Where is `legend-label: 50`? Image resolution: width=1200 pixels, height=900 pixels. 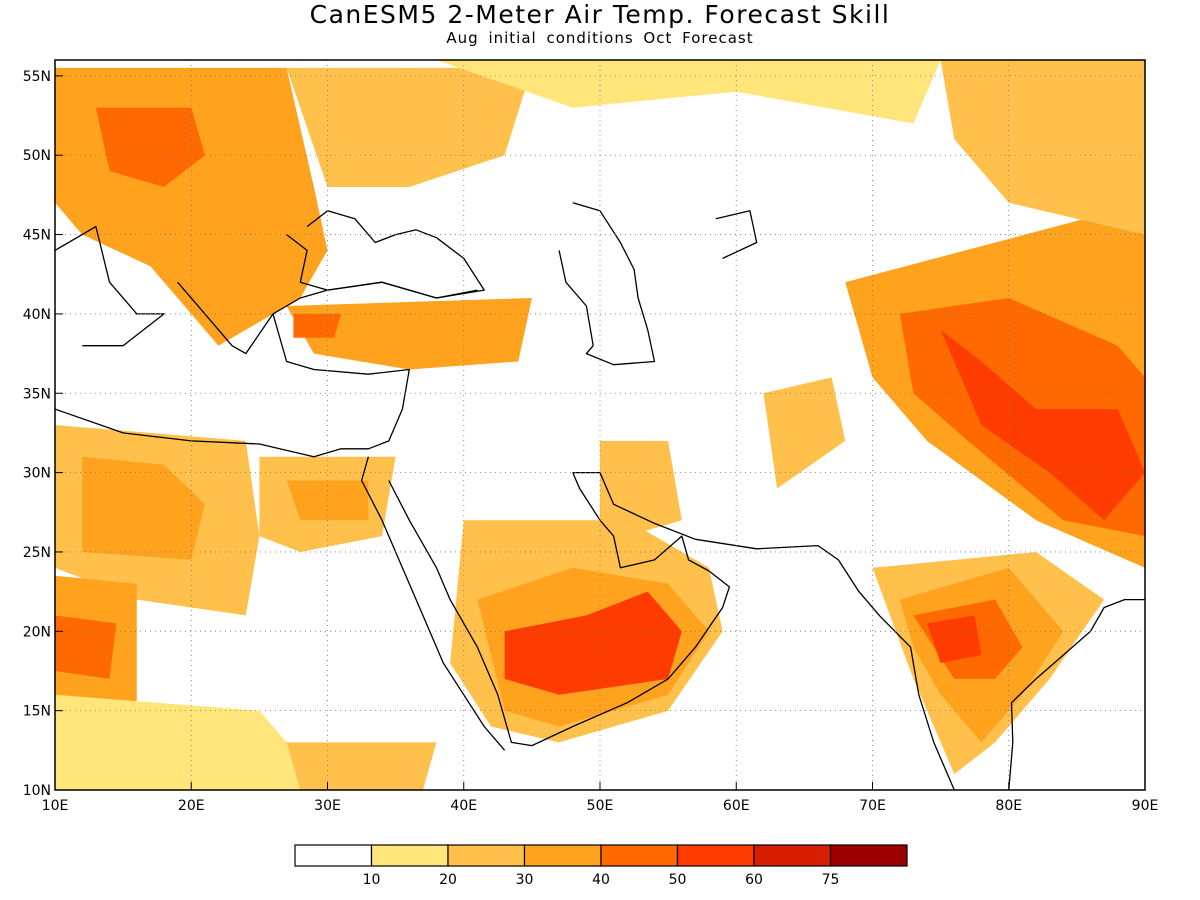
legend-label: 50 is located at coordinates (678, 880).